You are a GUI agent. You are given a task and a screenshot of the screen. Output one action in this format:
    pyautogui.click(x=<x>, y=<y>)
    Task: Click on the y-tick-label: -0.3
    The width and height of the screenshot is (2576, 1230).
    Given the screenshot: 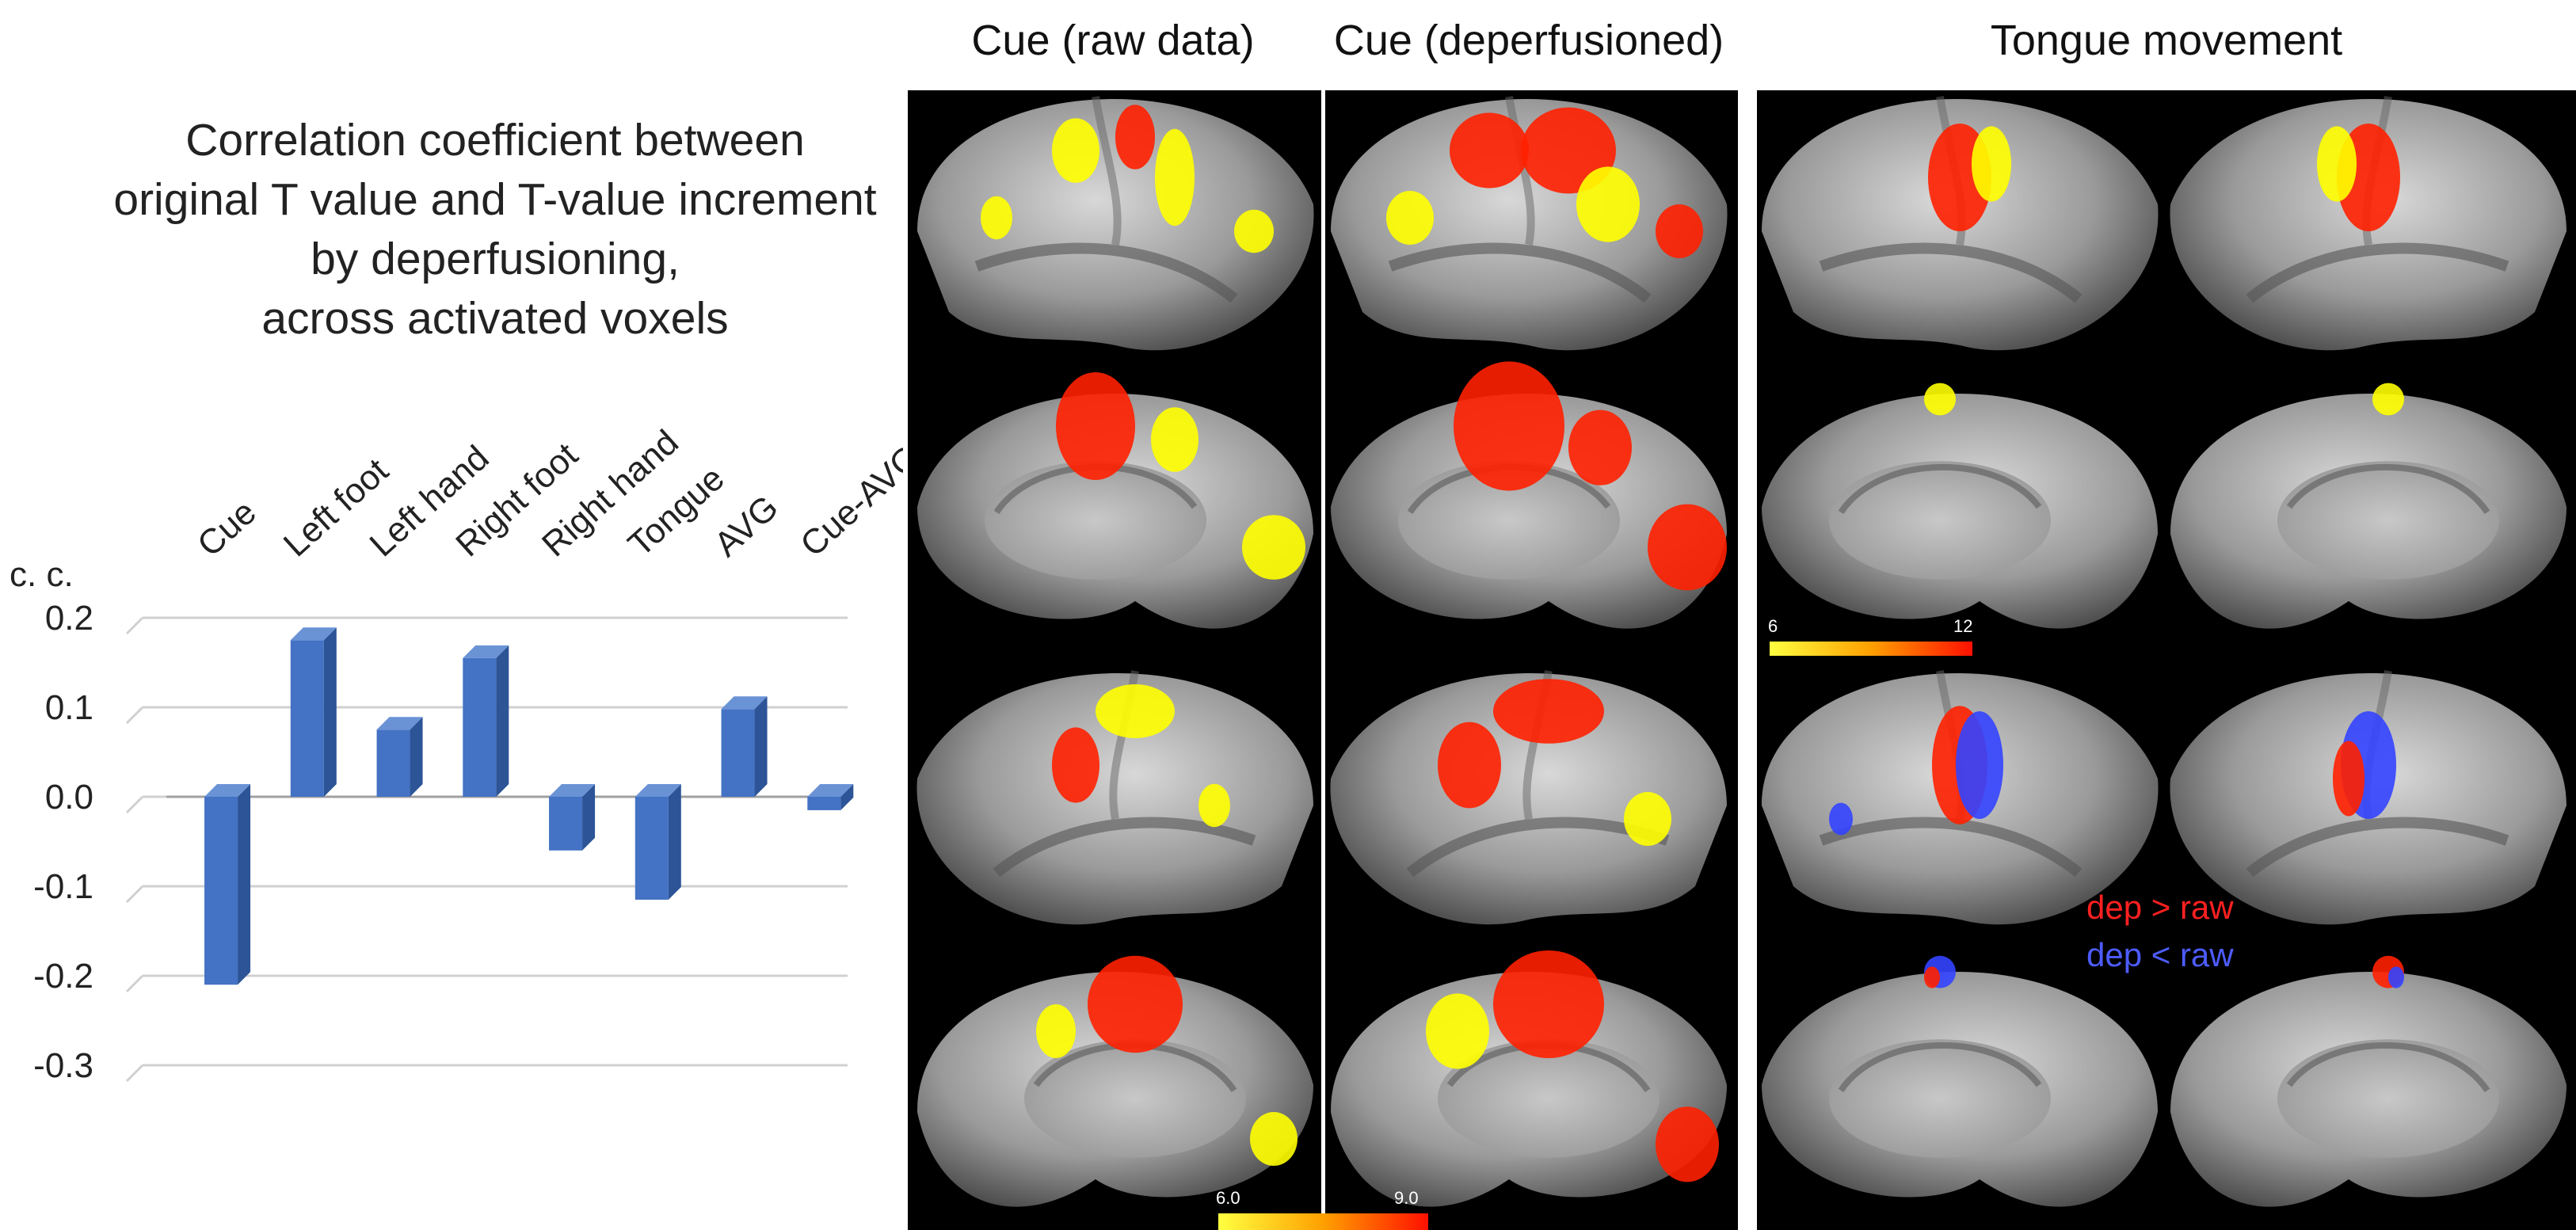 What is the action you would take?
    pyautogui.click(x=63, y=1065)
    